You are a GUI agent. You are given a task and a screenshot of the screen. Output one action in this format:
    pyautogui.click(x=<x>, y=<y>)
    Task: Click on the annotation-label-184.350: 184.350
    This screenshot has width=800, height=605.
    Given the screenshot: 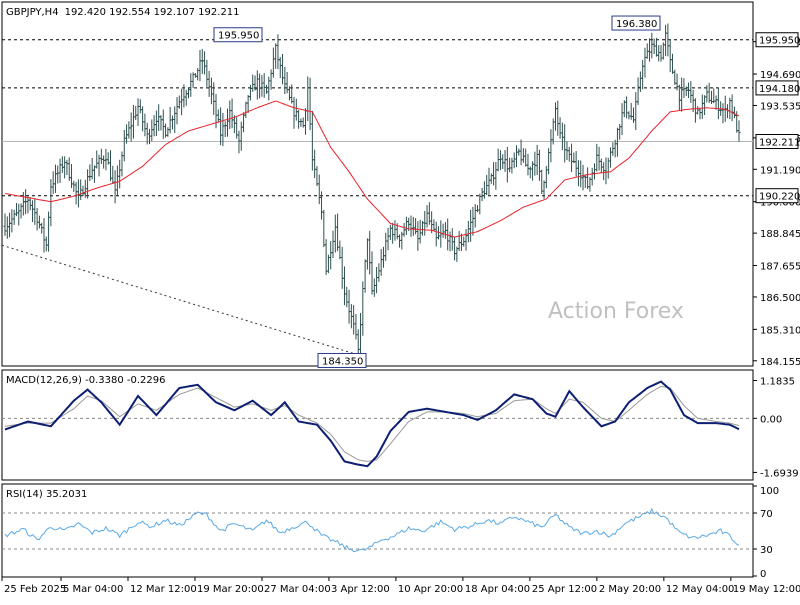 What is the action you would take?
    pyautogui.click(x=342, y=361)
    